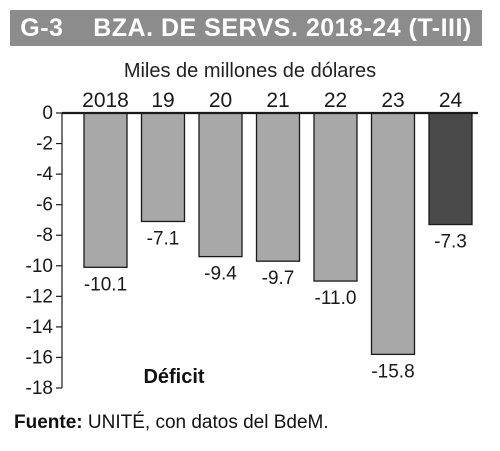 The width and height of the screenshot is (500, 451). Describe the element at coordinates (47, 113) in the screenshot. I see `y-tick-label: 0` at that location.